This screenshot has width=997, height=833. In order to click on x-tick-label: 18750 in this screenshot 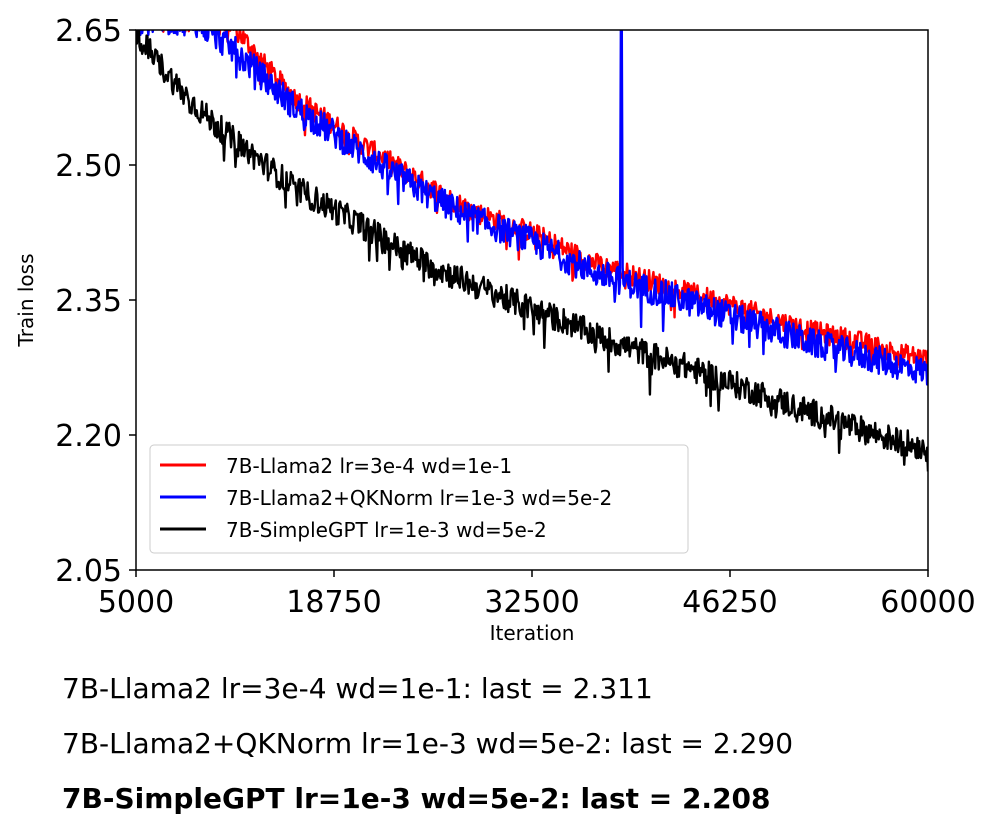, I will do `click(333, 602)`.